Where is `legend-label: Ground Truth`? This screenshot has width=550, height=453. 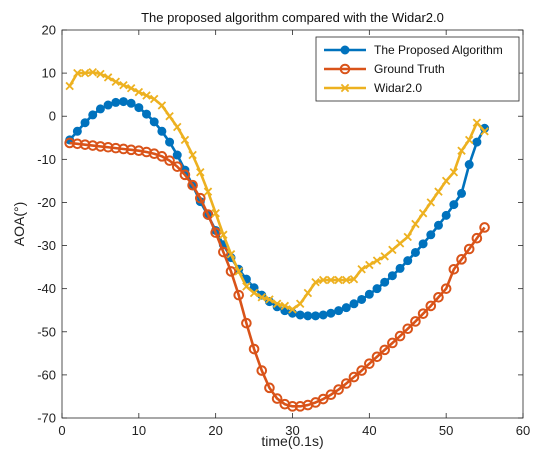
legend-label: Ground Truth is located at coordinates (409, 69).